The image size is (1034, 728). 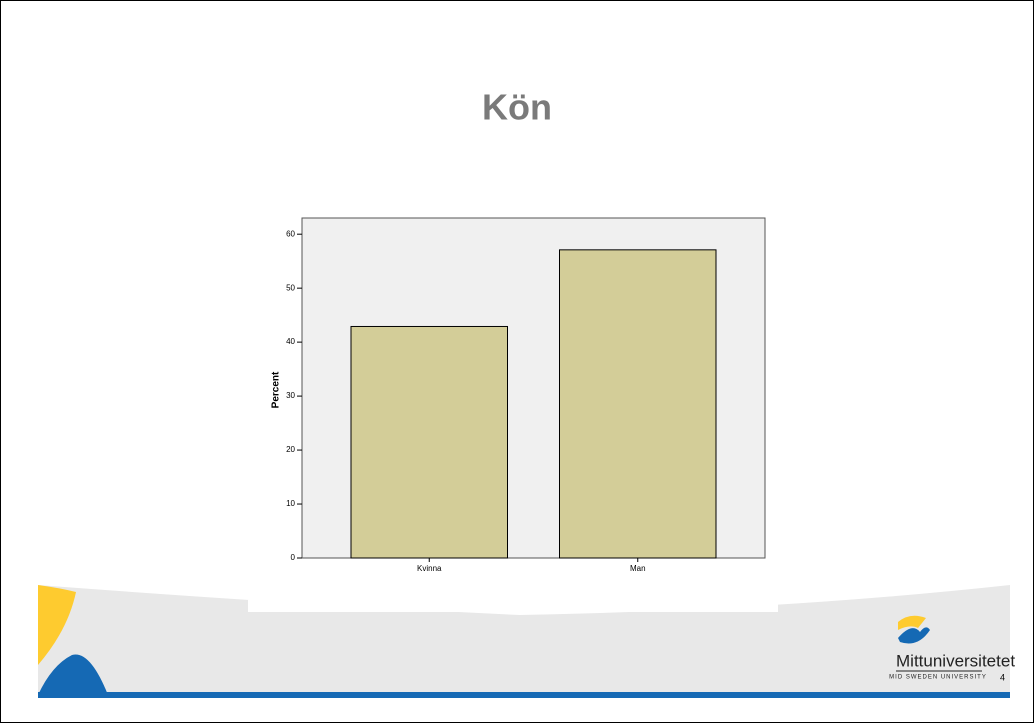 I want to click on y-tick-label: 10, so click(x=290, y=503).